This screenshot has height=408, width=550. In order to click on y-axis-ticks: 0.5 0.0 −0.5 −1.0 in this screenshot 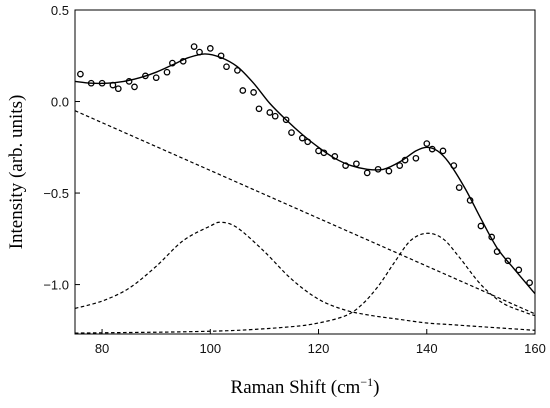, I will do `click(61, 148)`.